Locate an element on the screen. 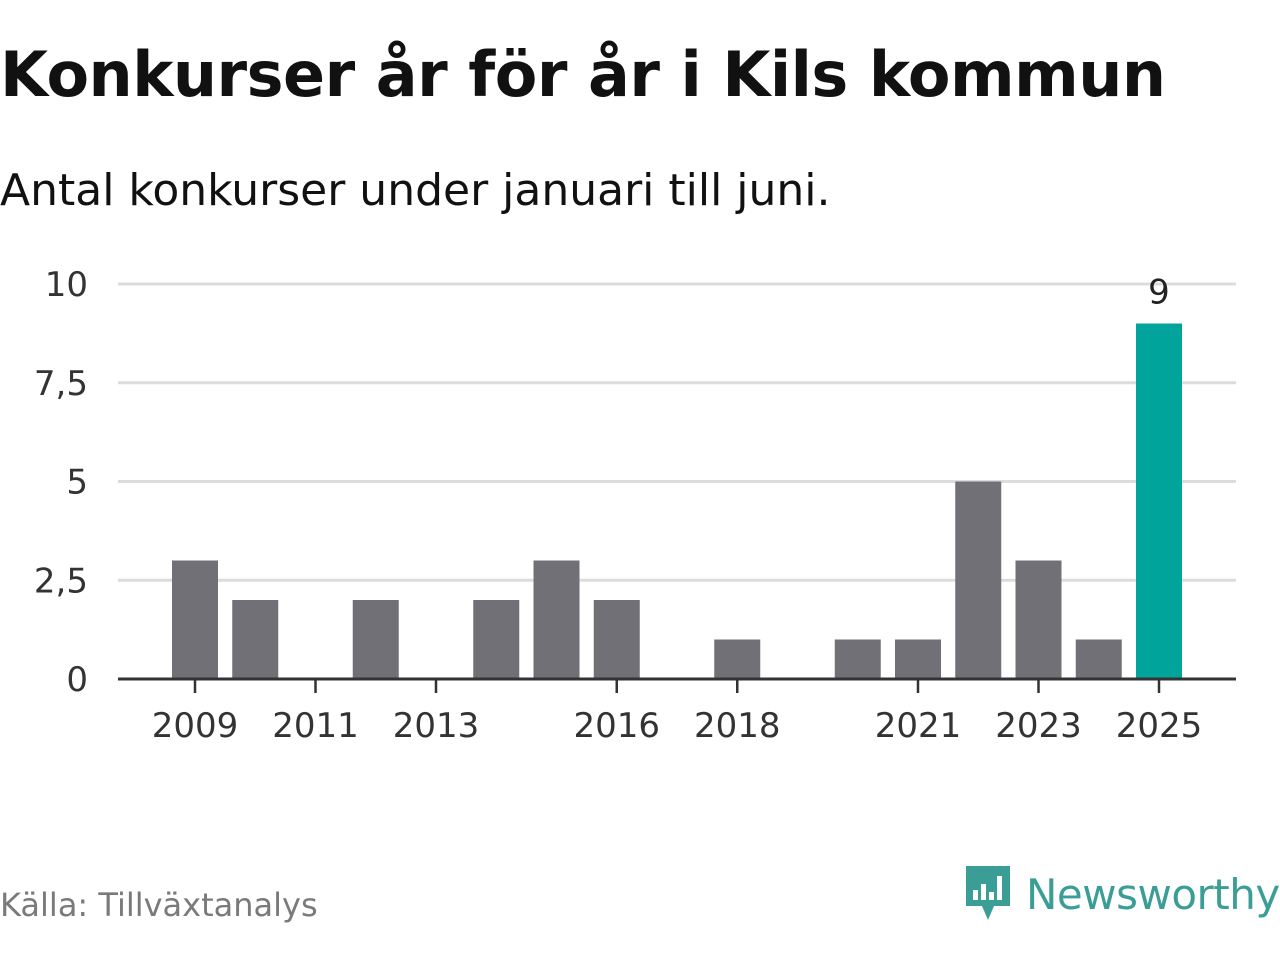 This screenshot has height=960, width=1280. source-note: Källa: Tillväxtanalys is located at coordinates (159, 905).